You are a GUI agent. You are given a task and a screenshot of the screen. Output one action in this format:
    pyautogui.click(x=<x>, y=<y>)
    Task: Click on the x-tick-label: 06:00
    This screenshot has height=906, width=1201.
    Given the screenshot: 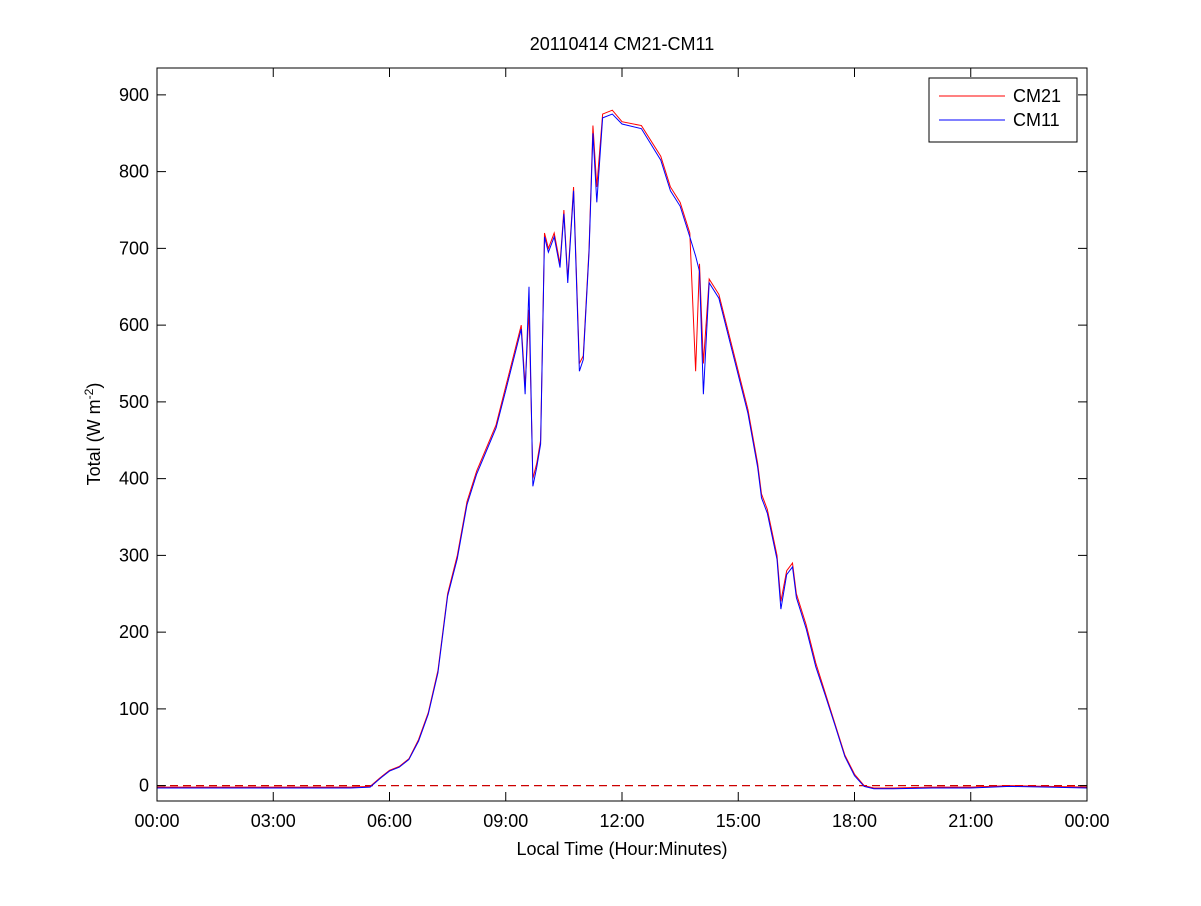 What is the action you would take?
    pyautogui.click(x=389, y=821)
    